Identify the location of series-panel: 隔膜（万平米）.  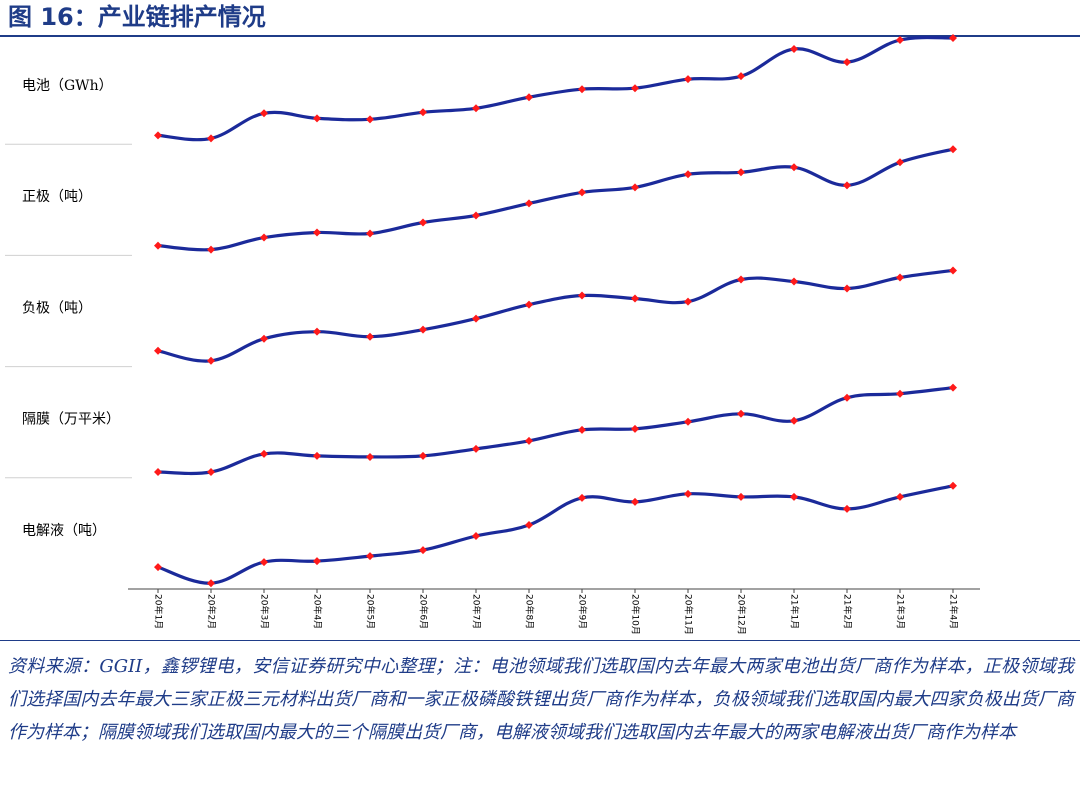
(489, 429).